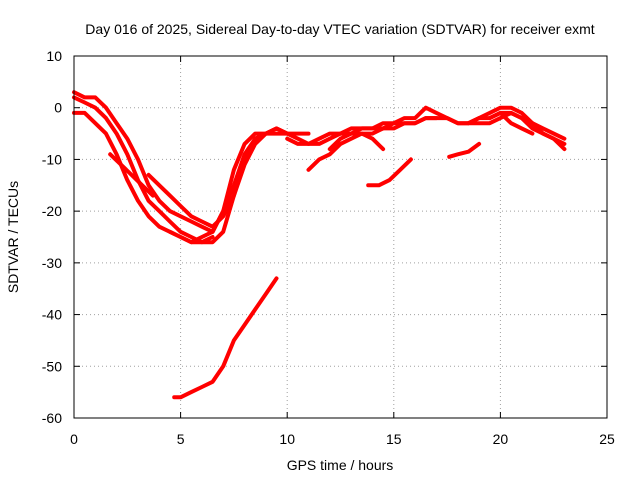  What do you see at coordinates (54, 56) in the screenshot?
I see `y-tick-label: 10` at bounding box center [54, 56].